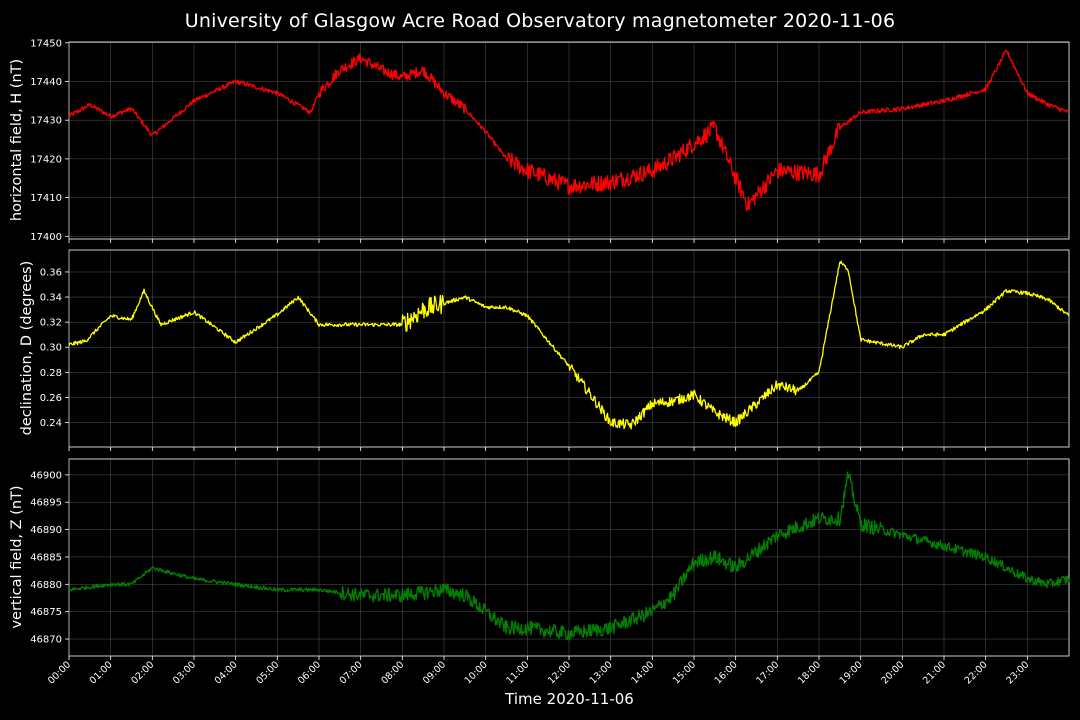  Describe the element at coordinates (46, 585) in the screenshot. I see `y-tick-label: 46880` at that location.